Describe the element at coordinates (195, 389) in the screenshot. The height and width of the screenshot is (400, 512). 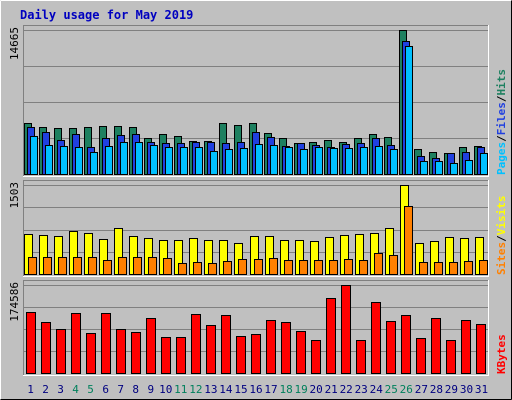
I see `x-tick-label-day-12: 12` at that location.